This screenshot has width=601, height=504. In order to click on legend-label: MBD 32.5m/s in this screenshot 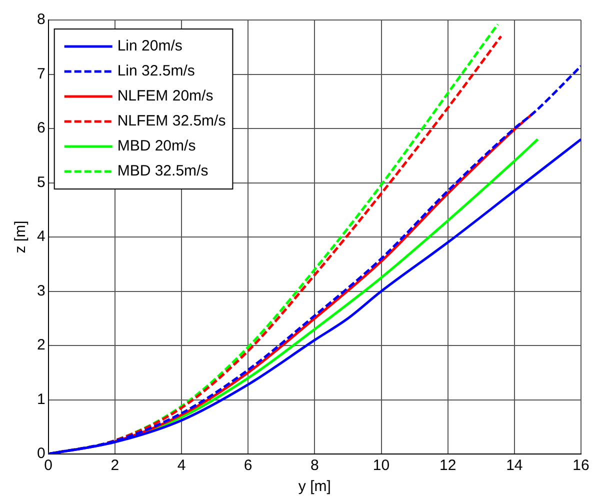, I will do `click(162, 171)`.